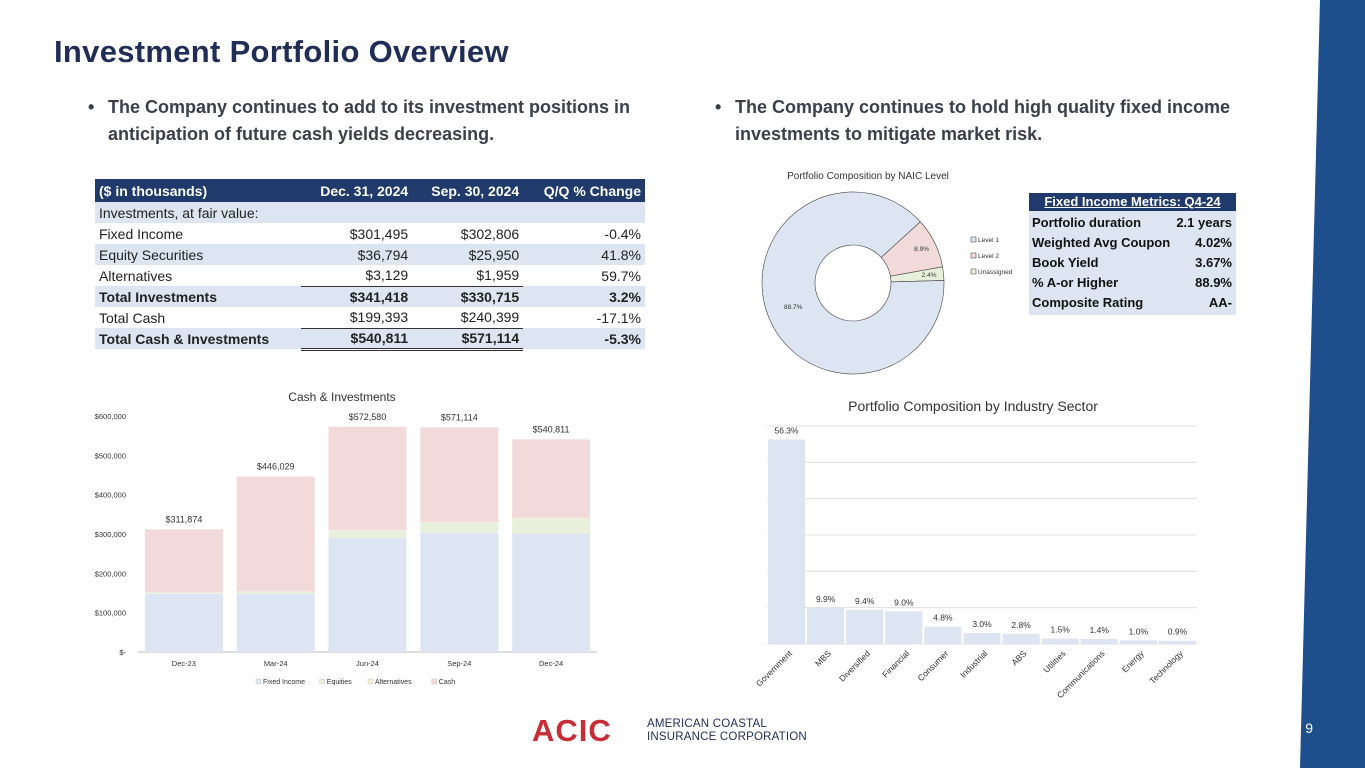 This screenshot has height=768, width=1365. Describe the element at coordinates (786, 430) in the screenshot. I see `bar-value-label: 56.3%` at that location.